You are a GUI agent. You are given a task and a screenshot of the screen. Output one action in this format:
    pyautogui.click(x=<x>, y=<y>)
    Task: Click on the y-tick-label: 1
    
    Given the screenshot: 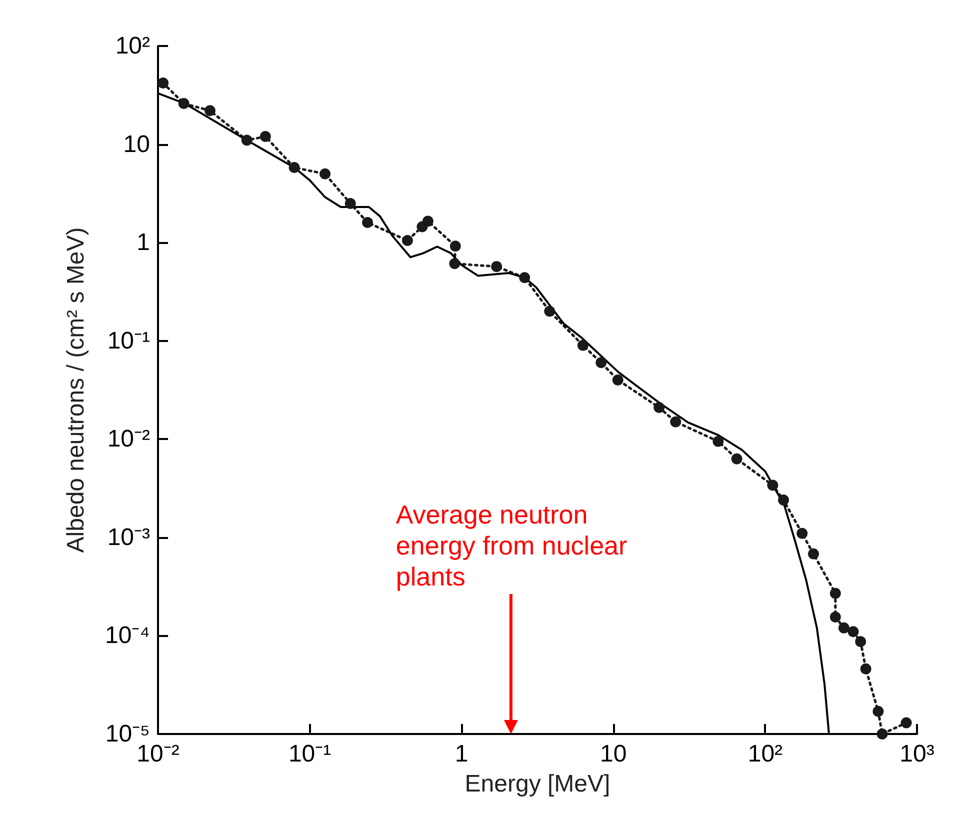 What is the action you would take?
    pyautogui.click(x=143, y=242)
    